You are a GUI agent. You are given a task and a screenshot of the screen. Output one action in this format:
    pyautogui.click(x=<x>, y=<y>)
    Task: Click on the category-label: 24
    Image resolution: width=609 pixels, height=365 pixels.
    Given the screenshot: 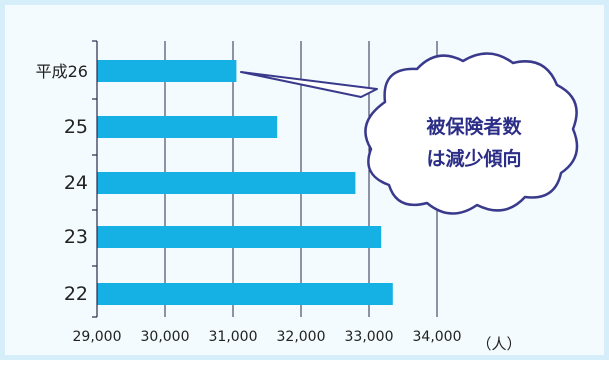 What is the action you would take?
    pyautogui.click(x=76, y=183)
    